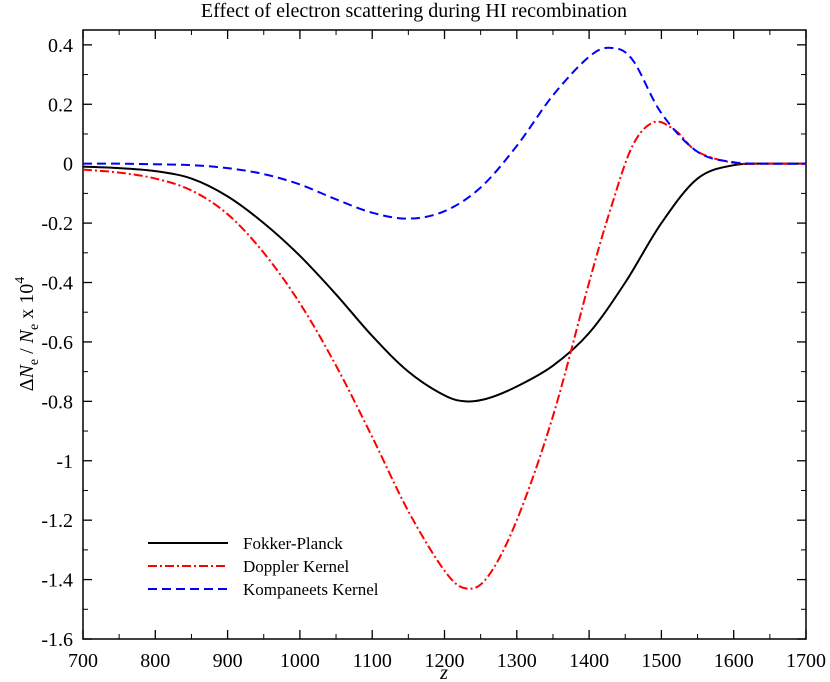 The height and width of the screenshot is (682, 830). Describe the element at coordinates (311, 589) in the screenshot. I see `legend-label-kompaneets-kernel: Kompaneets Kernel` at that location.